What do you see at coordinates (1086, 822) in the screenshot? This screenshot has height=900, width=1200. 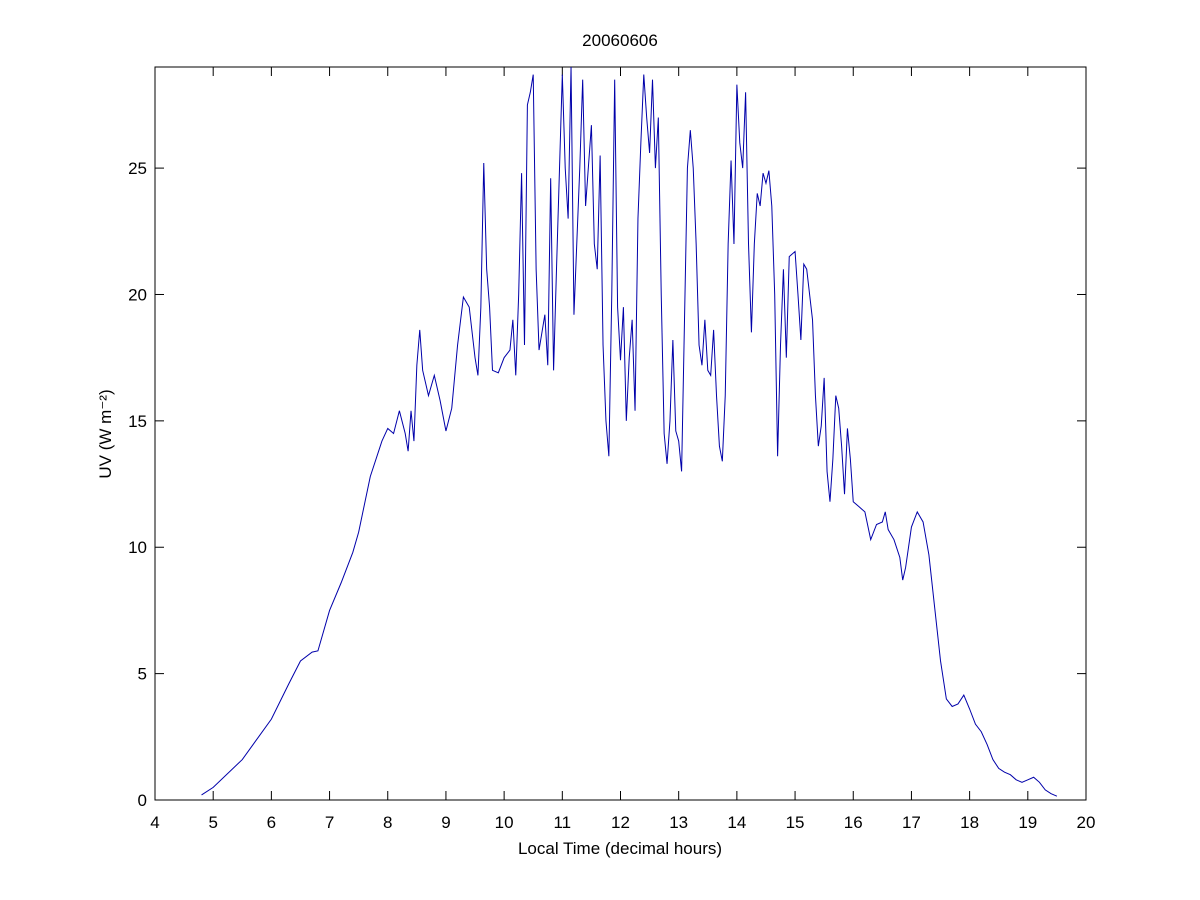 I see `x-tick-label: 20` at bounding box center [1086, 822].